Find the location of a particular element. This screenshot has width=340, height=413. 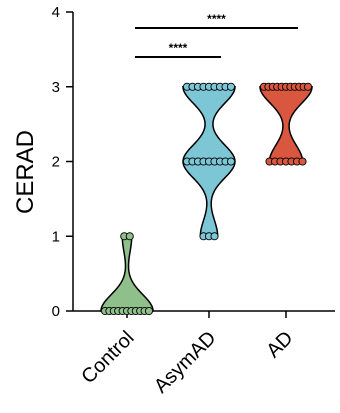

y-tick-label: 3 is located at coordinates (56, 87).